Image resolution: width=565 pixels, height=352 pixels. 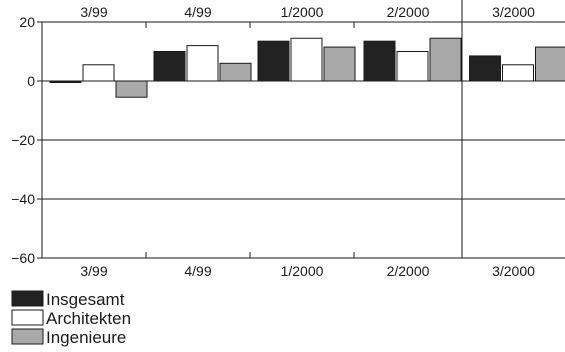 I want to click on legend-swatch-architekten, so click(x=27, y=317).